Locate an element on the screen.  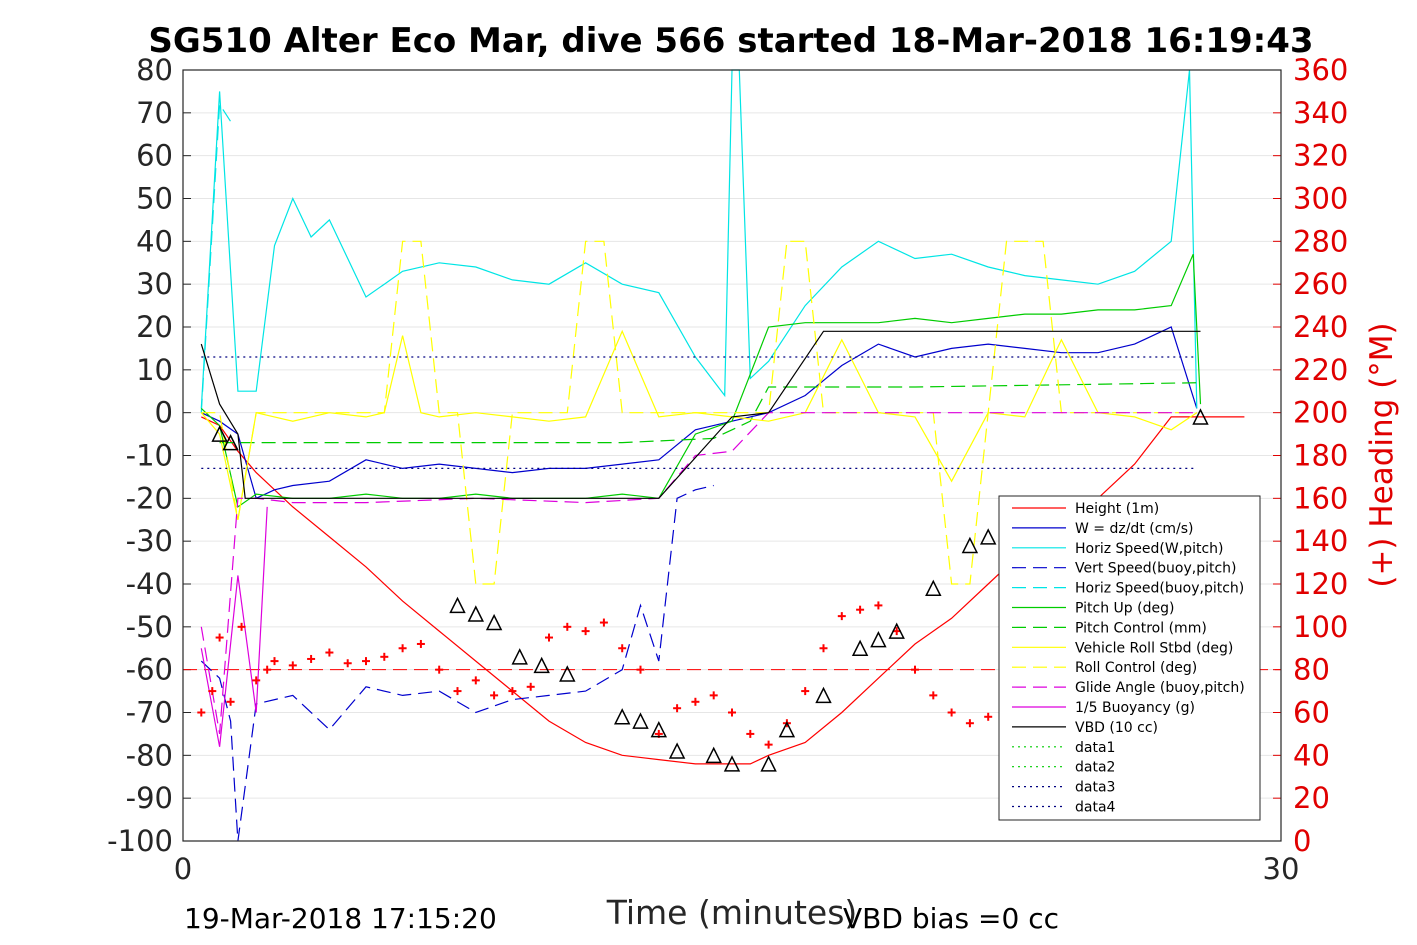
y-tick-label: -20 is located at coordinates (149, 498).